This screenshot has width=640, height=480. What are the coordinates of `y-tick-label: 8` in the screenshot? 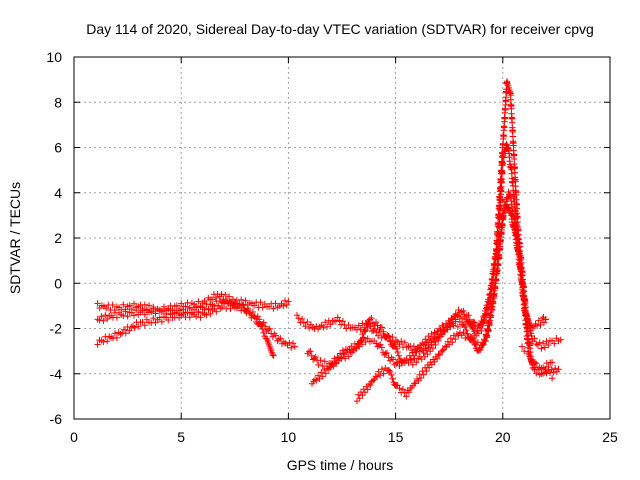 It's located at (58, 102).